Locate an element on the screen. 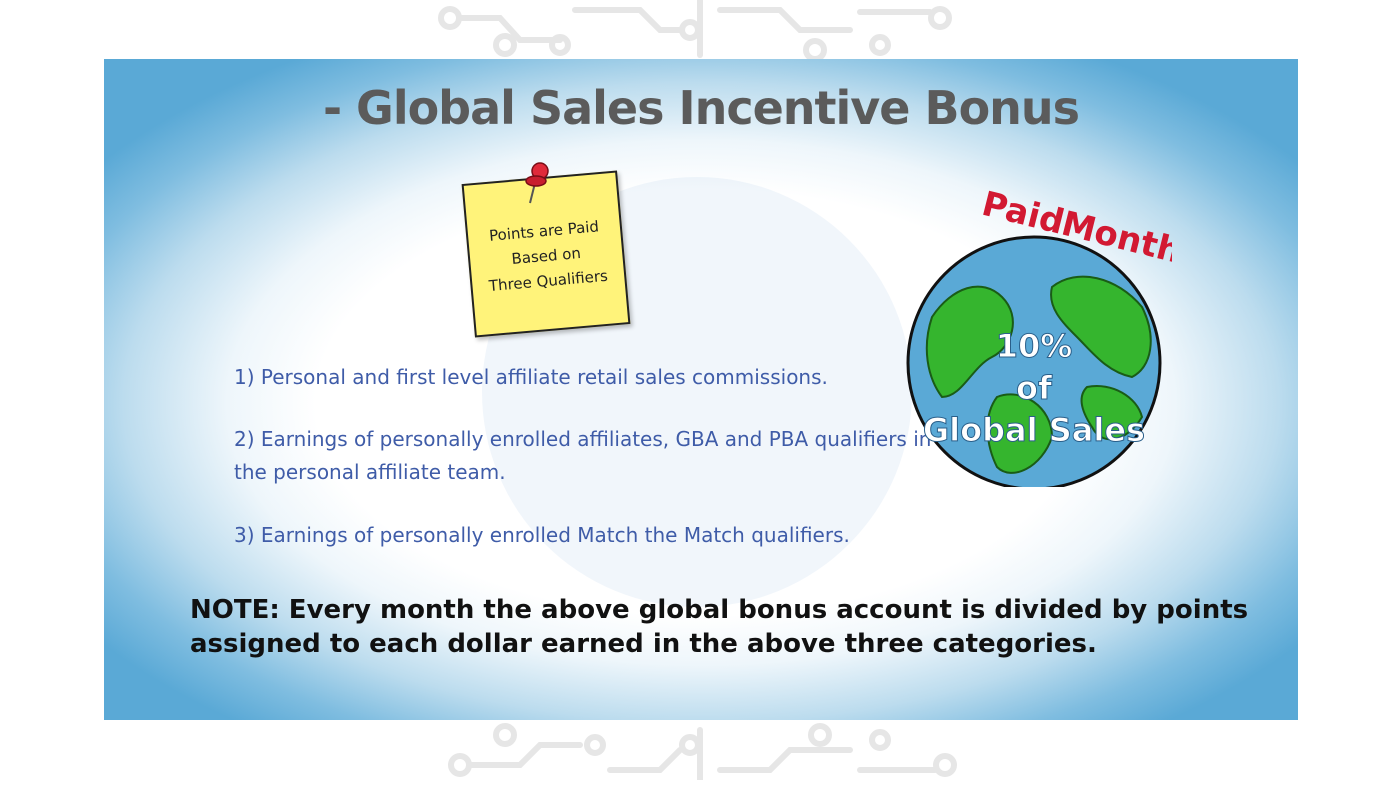 This screenshot has height=786, width=1400. slide-title: - Global Sales Incentive Bonus is located at coordinates (701, 108).